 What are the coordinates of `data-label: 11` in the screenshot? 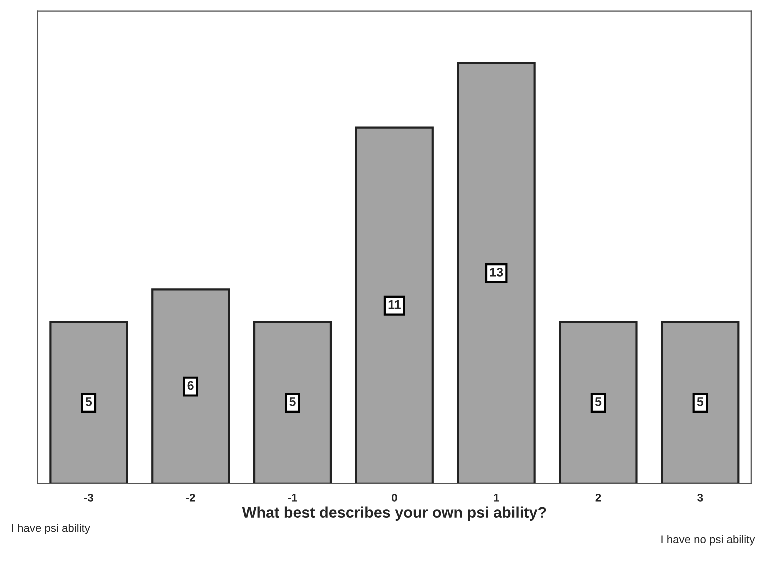 It's located at (394, 305).